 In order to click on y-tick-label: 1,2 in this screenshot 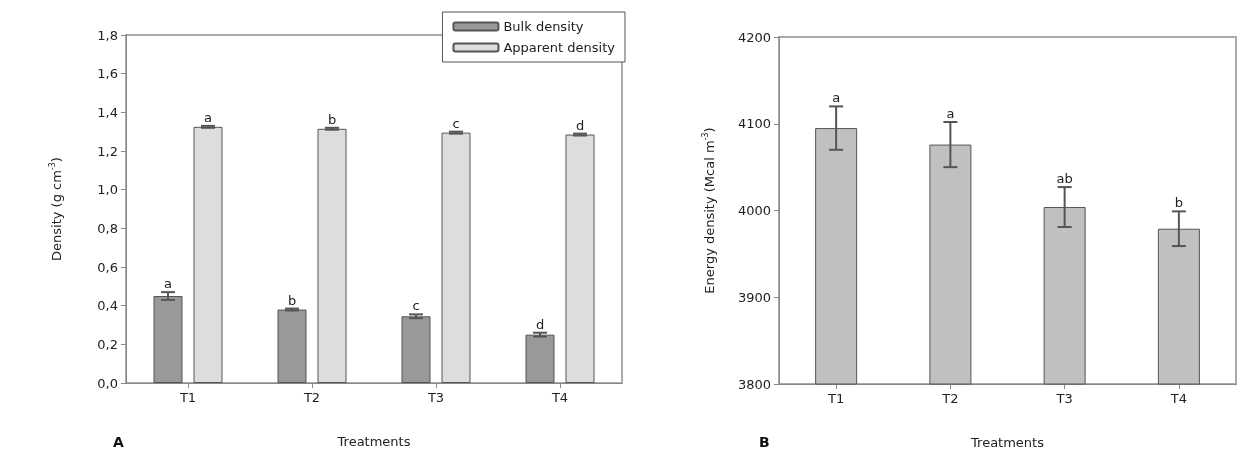, I will do `click(107, 151)`.